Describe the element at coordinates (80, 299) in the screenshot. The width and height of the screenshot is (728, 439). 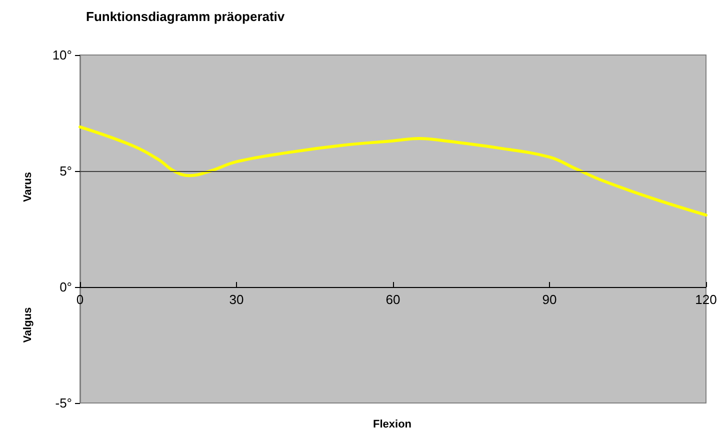
I see `x-tick-label: 0` at that location.